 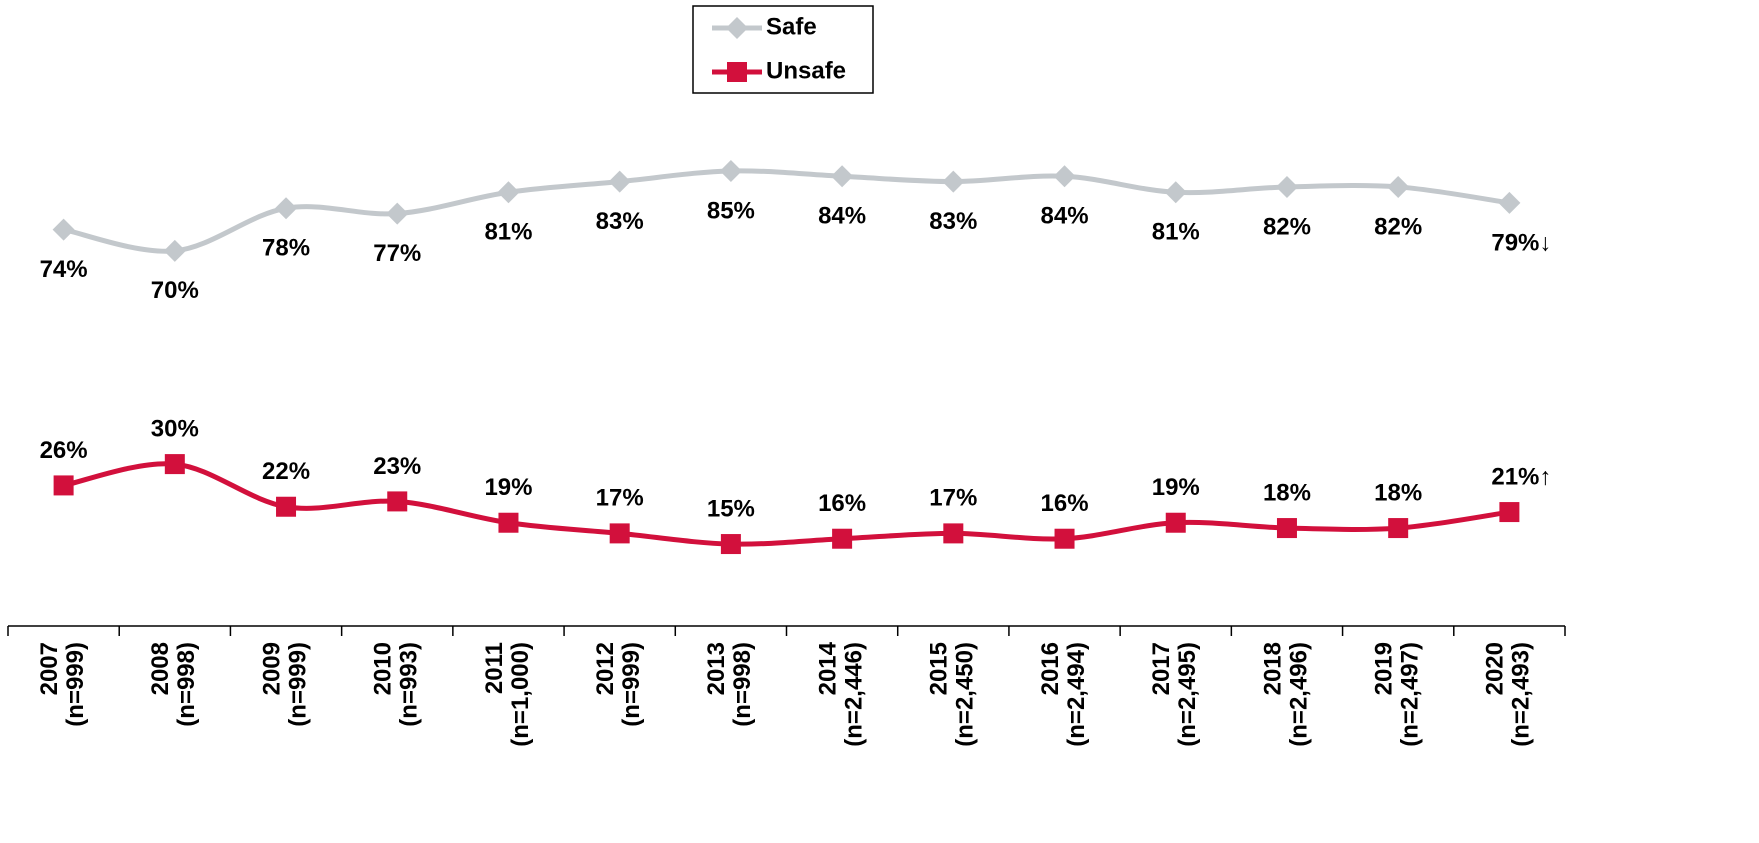 I want to click on data-label: 70%, so click(x=175, y=290).